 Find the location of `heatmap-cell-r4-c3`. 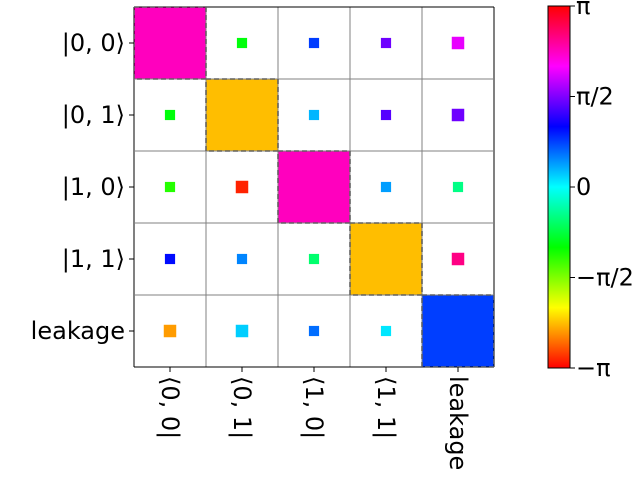

heatmap-cell-r4-c3 is located at coordinates (386, 331).